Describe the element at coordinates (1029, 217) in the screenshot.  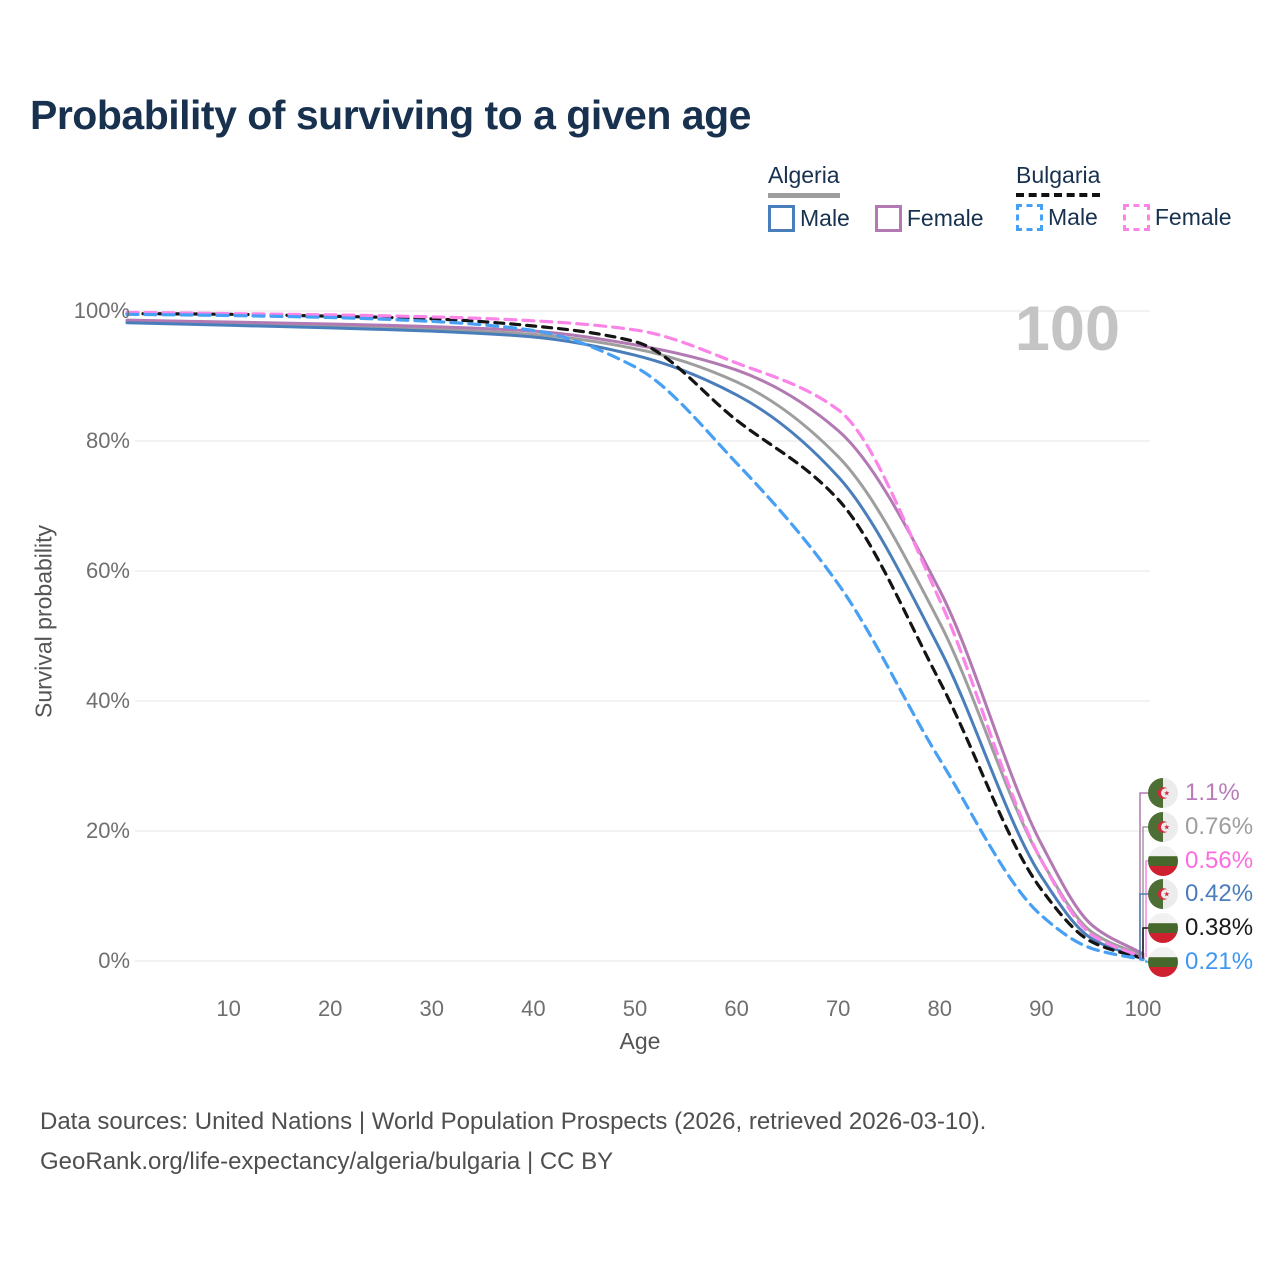
I see `bulgaria-male-swatch-icon` at that location.